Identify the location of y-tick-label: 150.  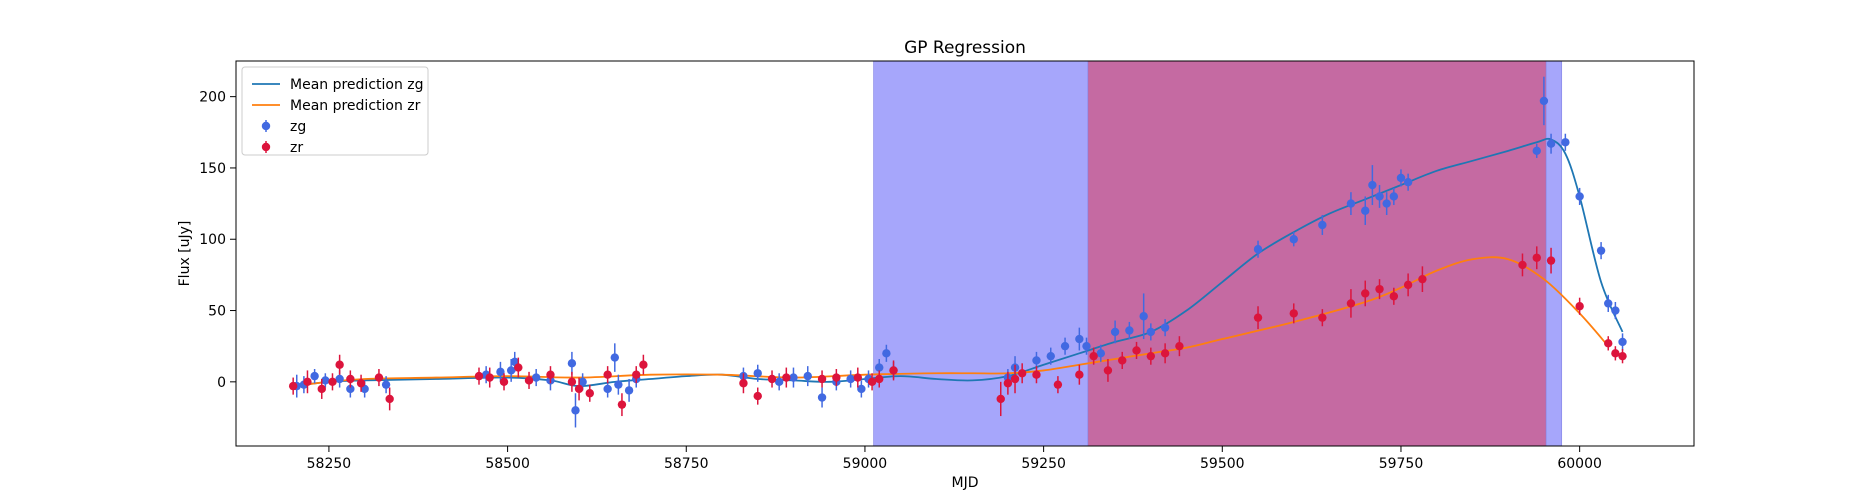
(212, 169).